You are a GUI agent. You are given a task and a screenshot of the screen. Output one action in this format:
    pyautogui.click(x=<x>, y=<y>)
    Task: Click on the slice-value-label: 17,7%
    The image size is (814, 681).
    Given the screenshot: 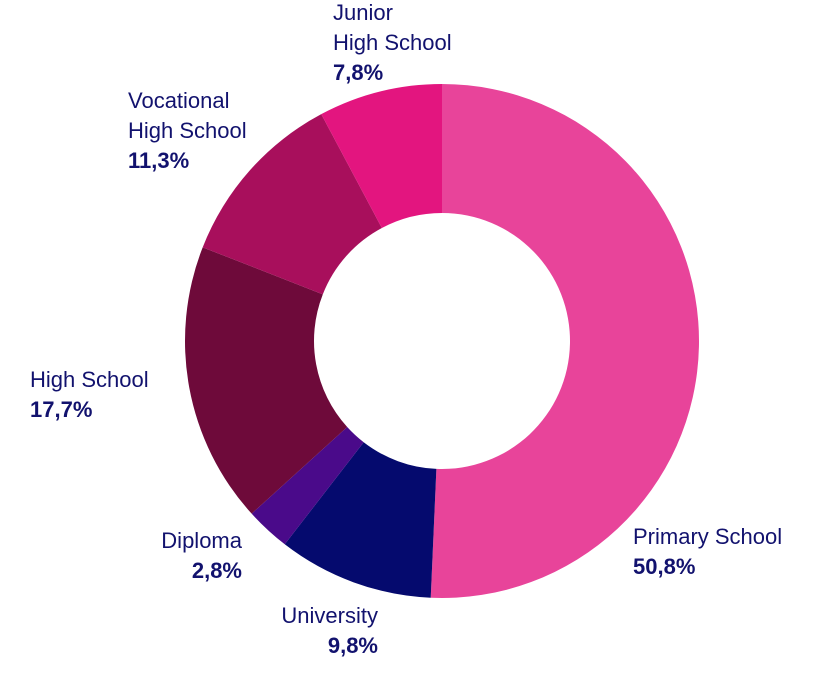 What is the action you would take?
    pyautogui.click(x=61, y=409)
    